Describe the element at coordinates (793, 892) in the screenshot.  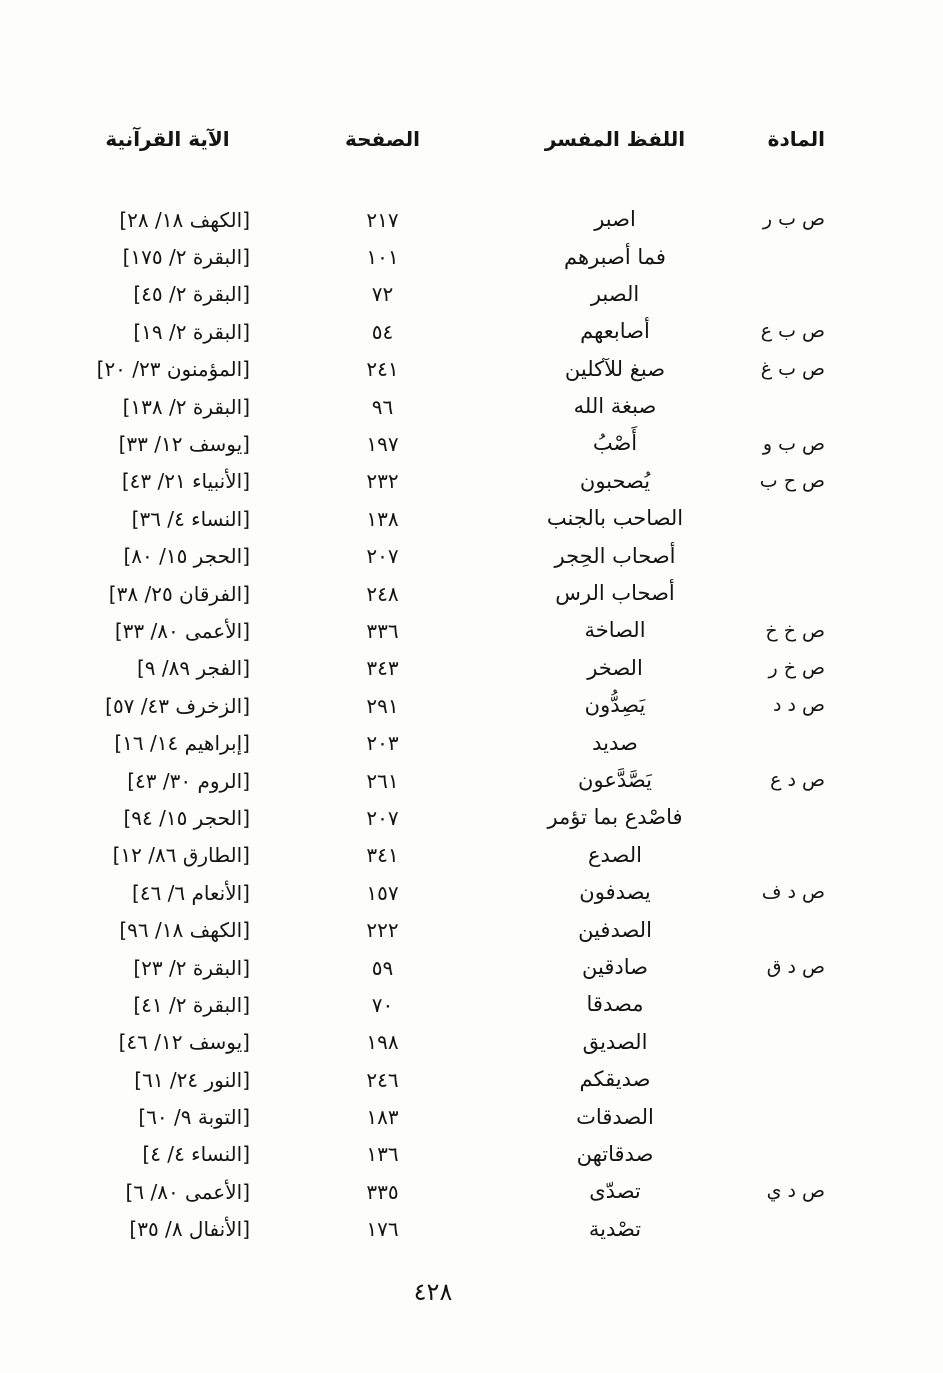
I see `root-cell: ص د ف` at that location.